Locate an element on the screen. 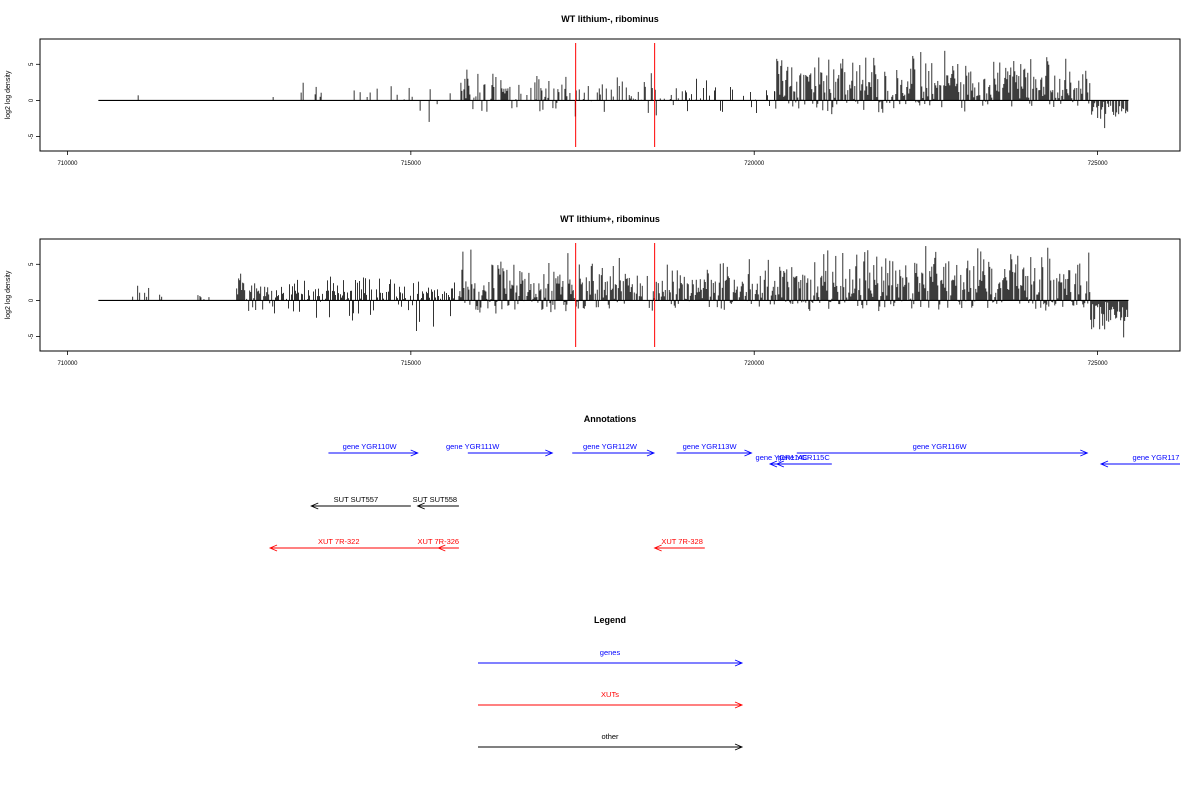 Image resolution: width=1200 pixels, height=800 pixels. feature-label: gene YGR115C is located at coordinates (804, 457).